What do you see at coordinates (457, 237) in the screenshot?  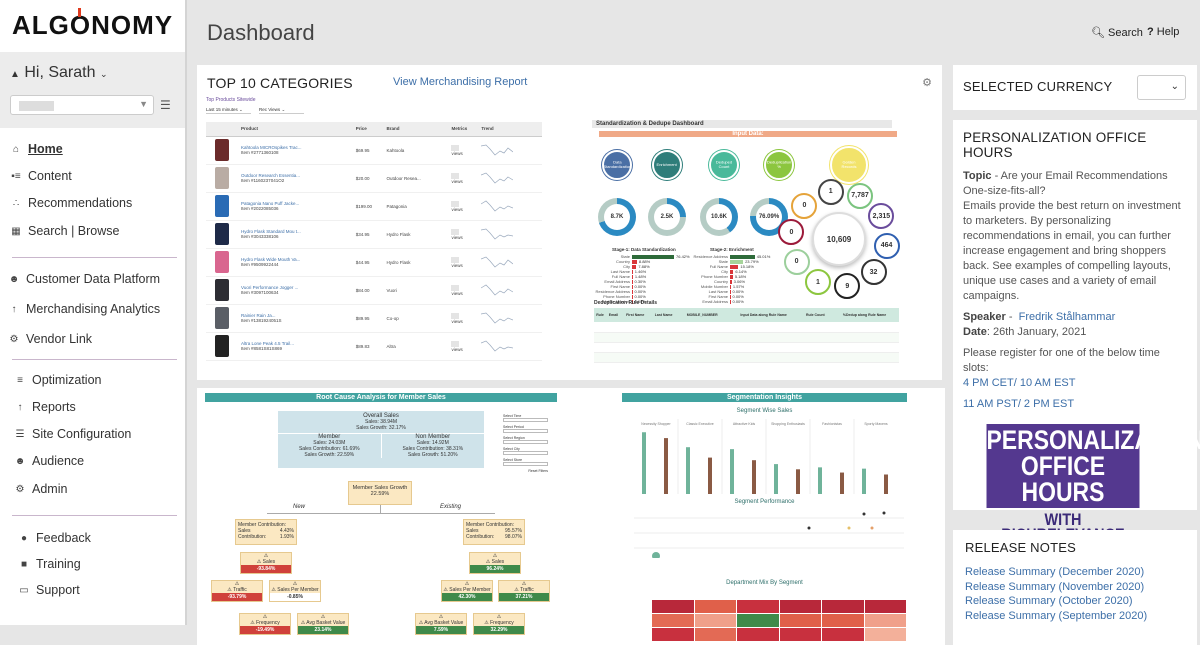 I see `metric-unit: views` at bounding box center [457, 237].